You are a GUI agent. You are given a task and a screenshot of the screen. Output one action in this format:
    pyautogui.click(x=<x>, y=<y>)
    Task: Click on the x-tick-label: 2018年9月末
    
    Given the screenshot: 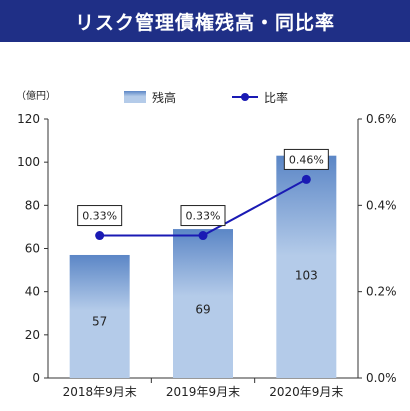 What is the action you would take?
    pyautogui.click(x=100, y=392)
    